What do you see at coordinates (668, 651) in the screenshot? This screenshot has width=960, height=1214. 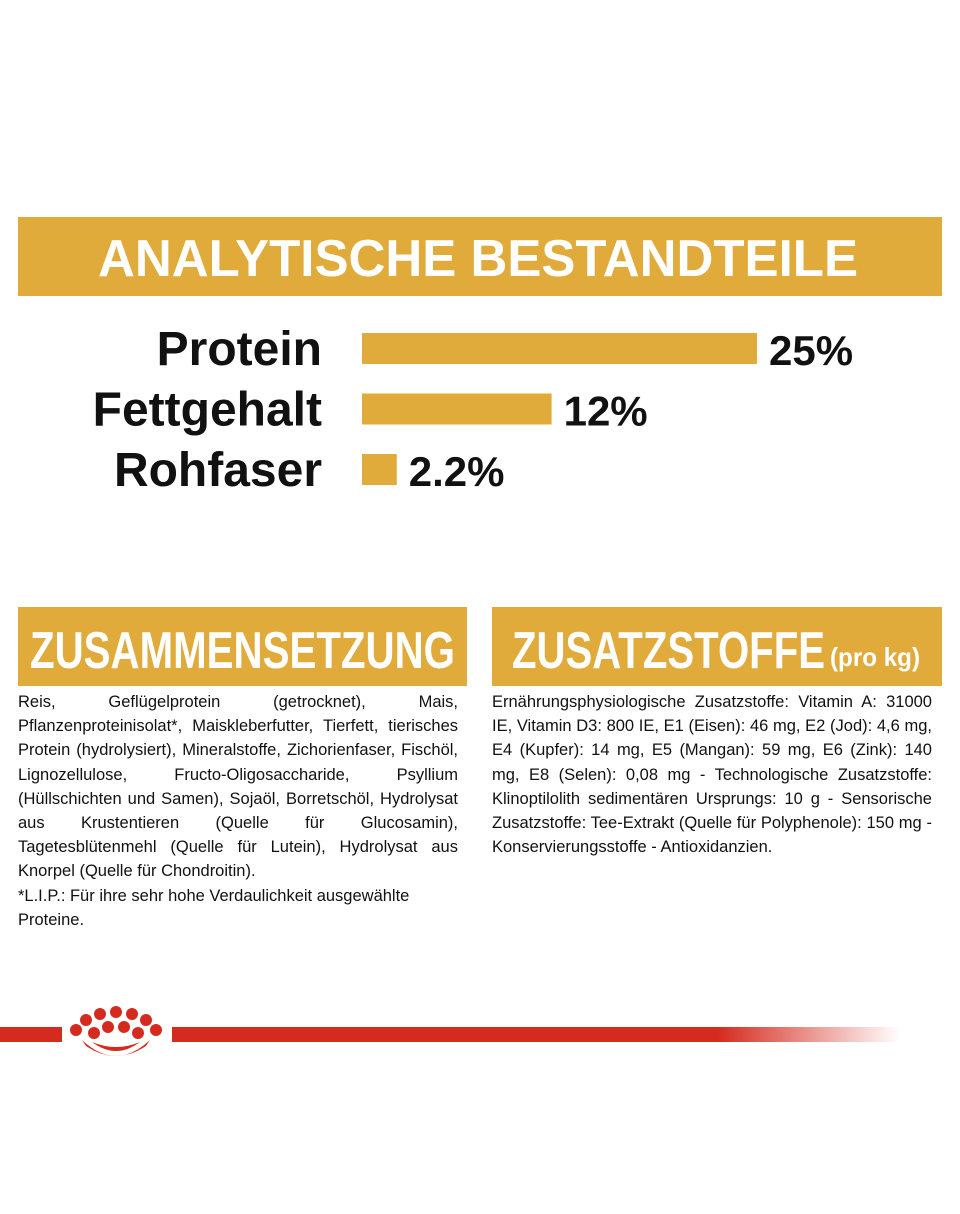 I see `section-title: ZUSATZSTOFFE` at bounding box center [668, 651].